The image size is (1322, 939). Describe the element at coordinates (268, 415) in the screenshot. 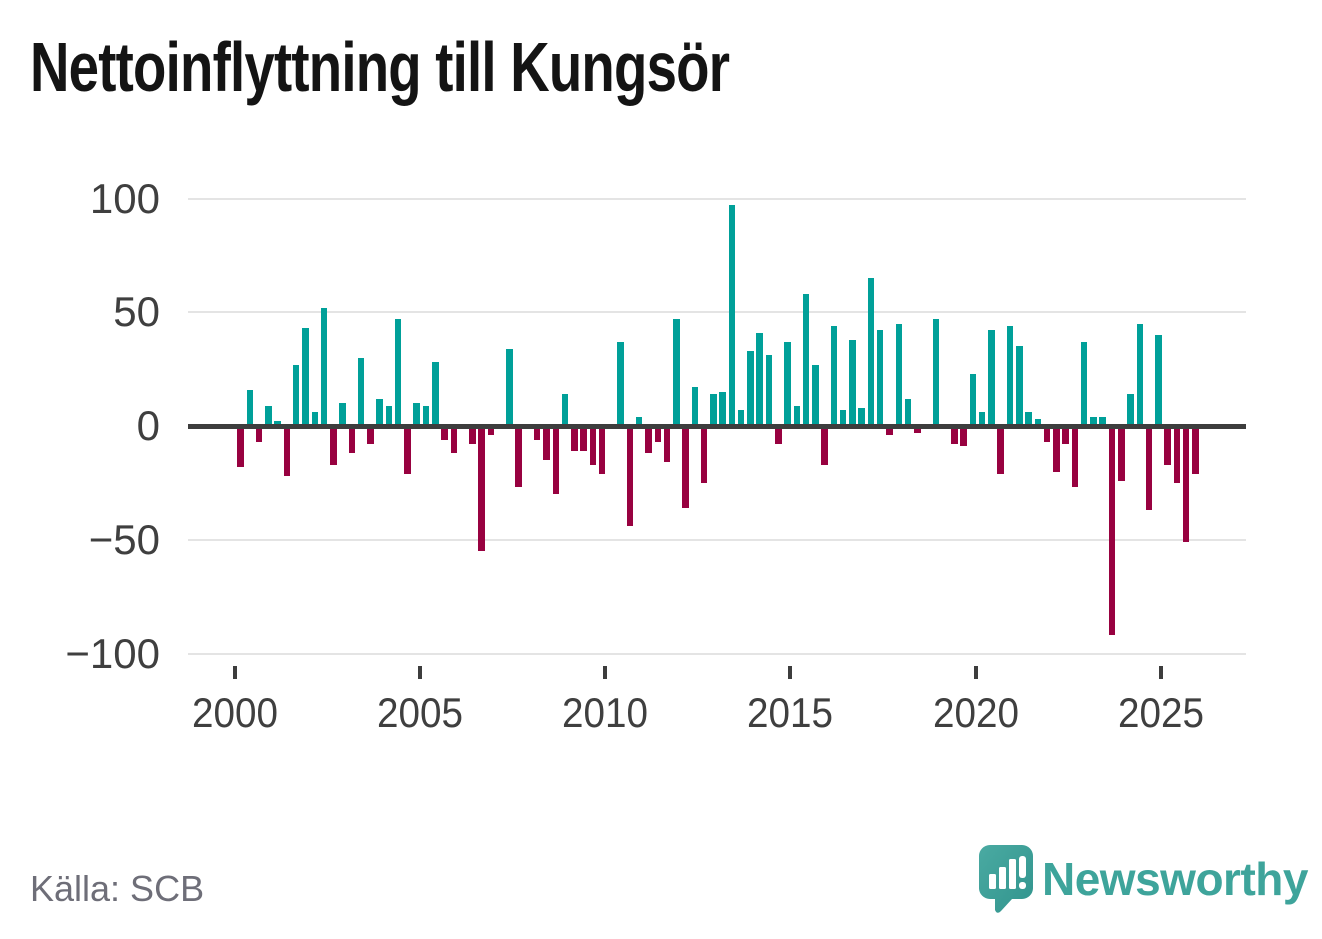

I see `bar-2000-q4` at that location.